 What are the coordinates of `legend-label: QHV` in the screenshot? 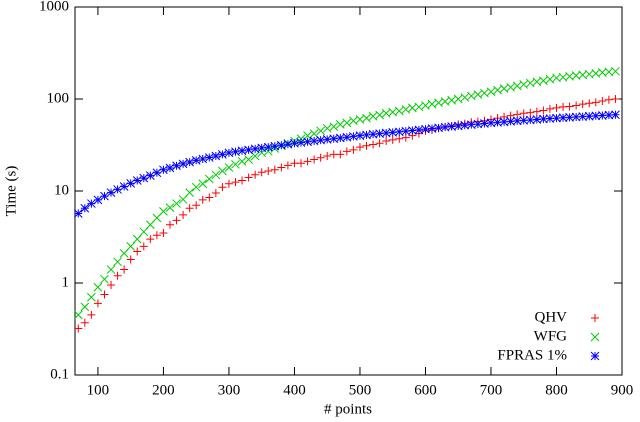 It's located at (551, 317).